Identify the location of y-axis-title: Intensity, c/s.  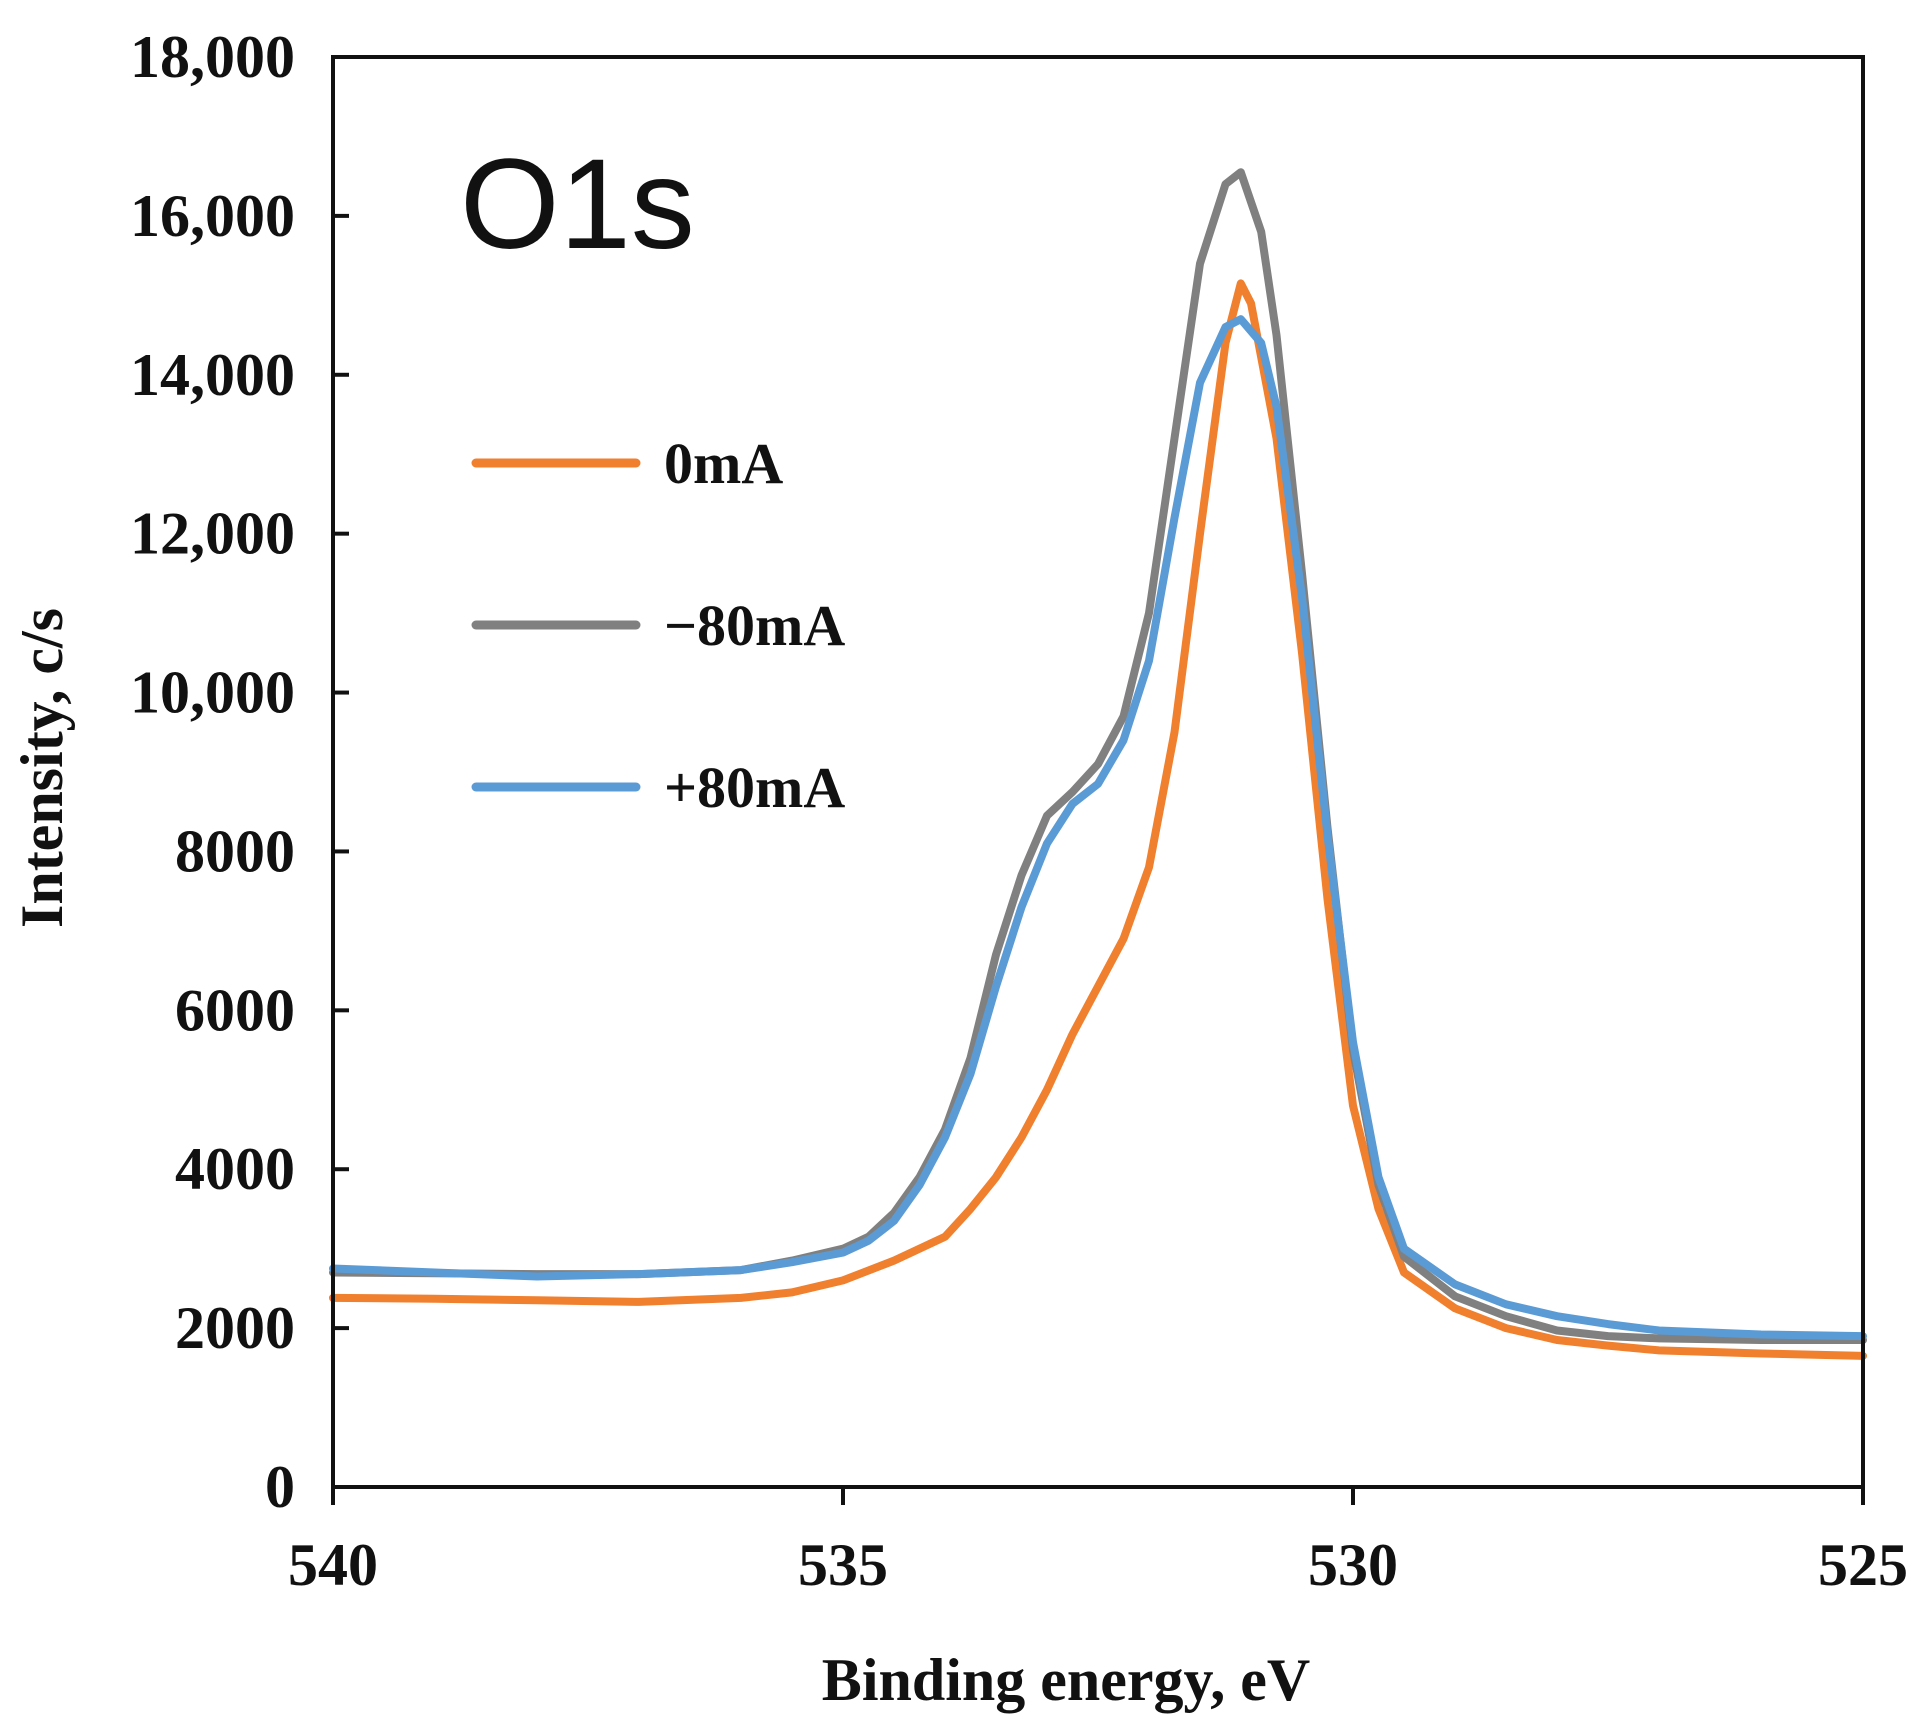
(42, 768).